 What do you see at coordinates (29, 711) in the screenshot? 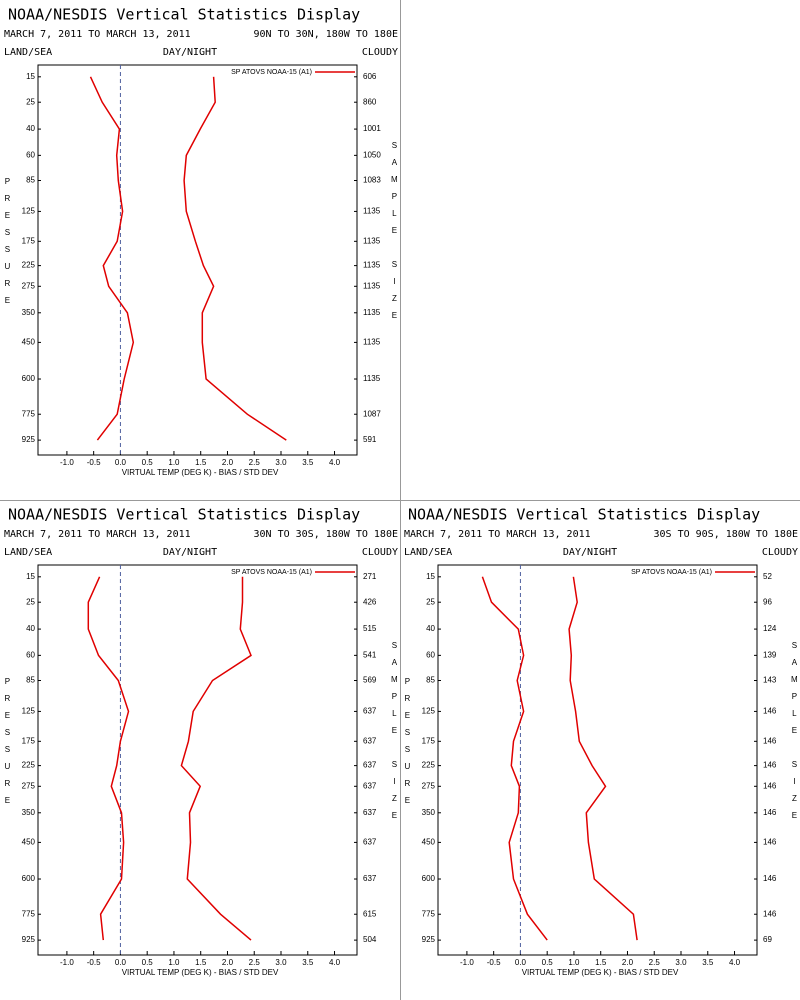
I see `y-tick-label: 125` at bounding box center [29, 711].